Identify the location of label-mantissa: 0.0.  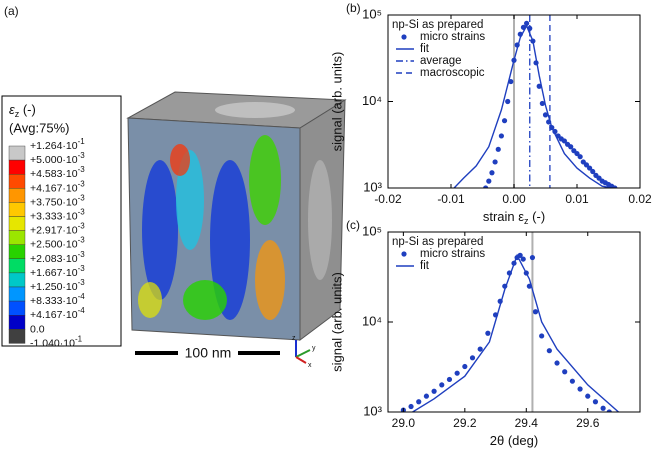
(37, 329).